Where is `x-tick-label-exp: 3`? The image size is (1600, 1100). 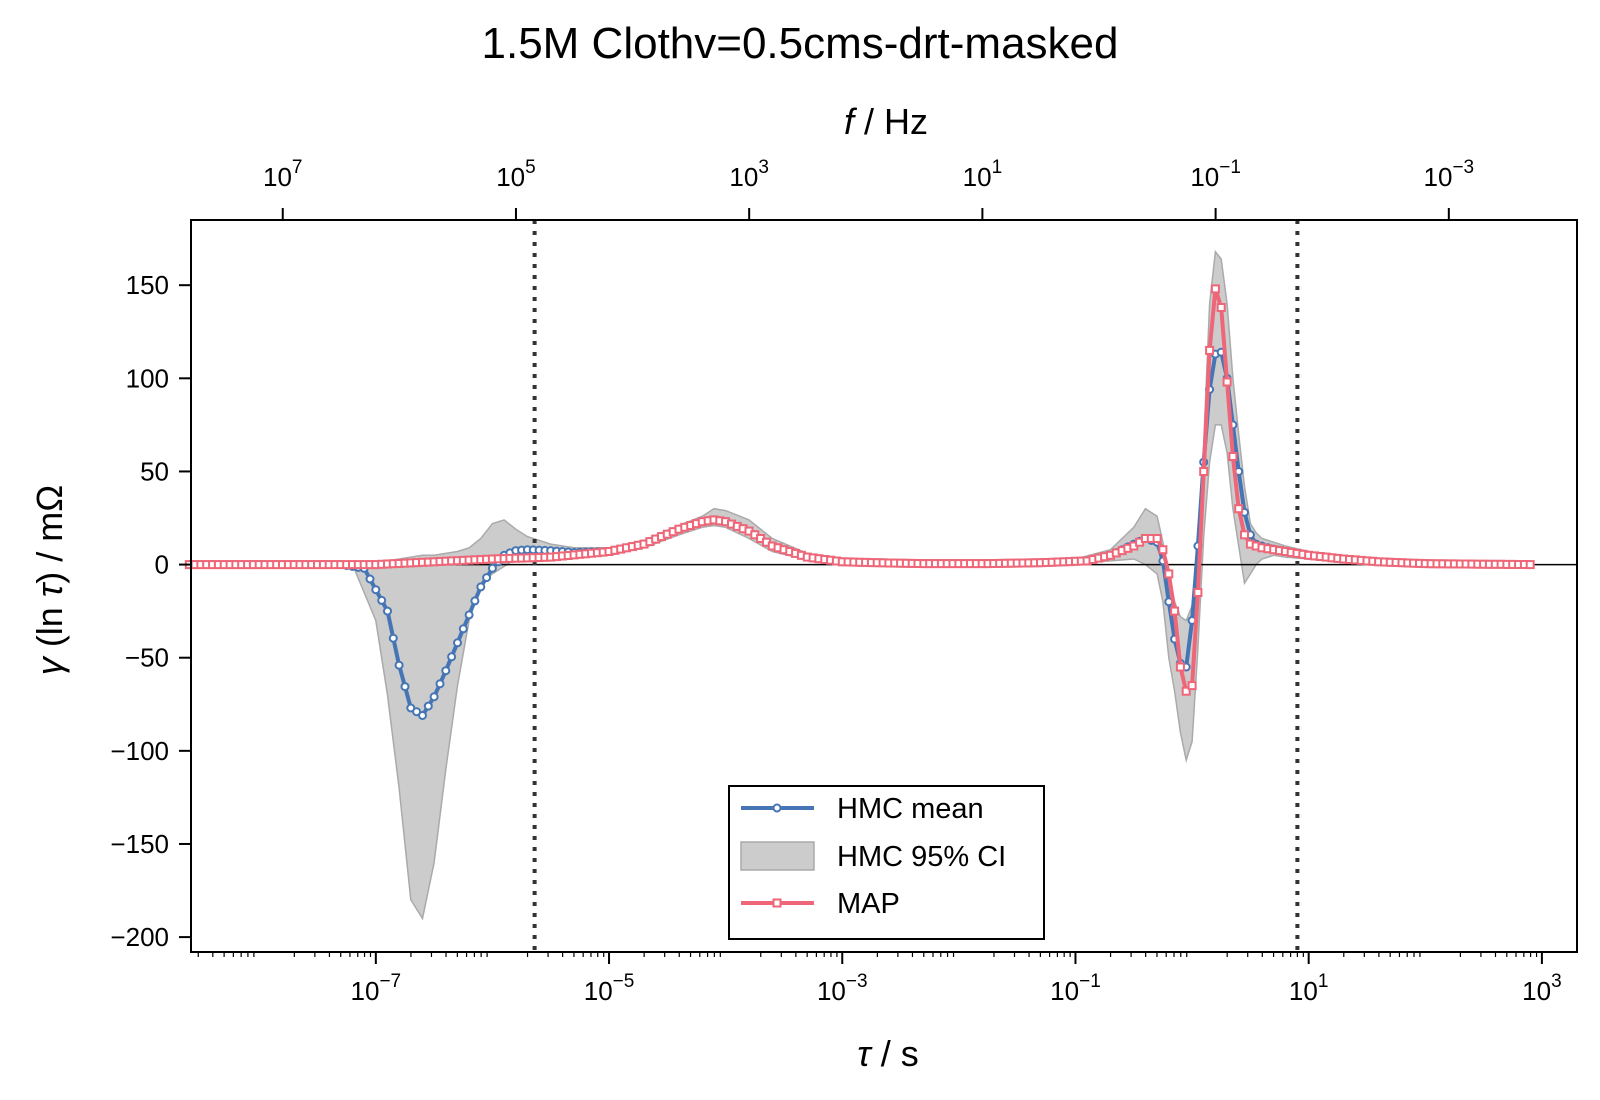
x-tick-label-exp: 3 is located at coordinates (1556, 981).